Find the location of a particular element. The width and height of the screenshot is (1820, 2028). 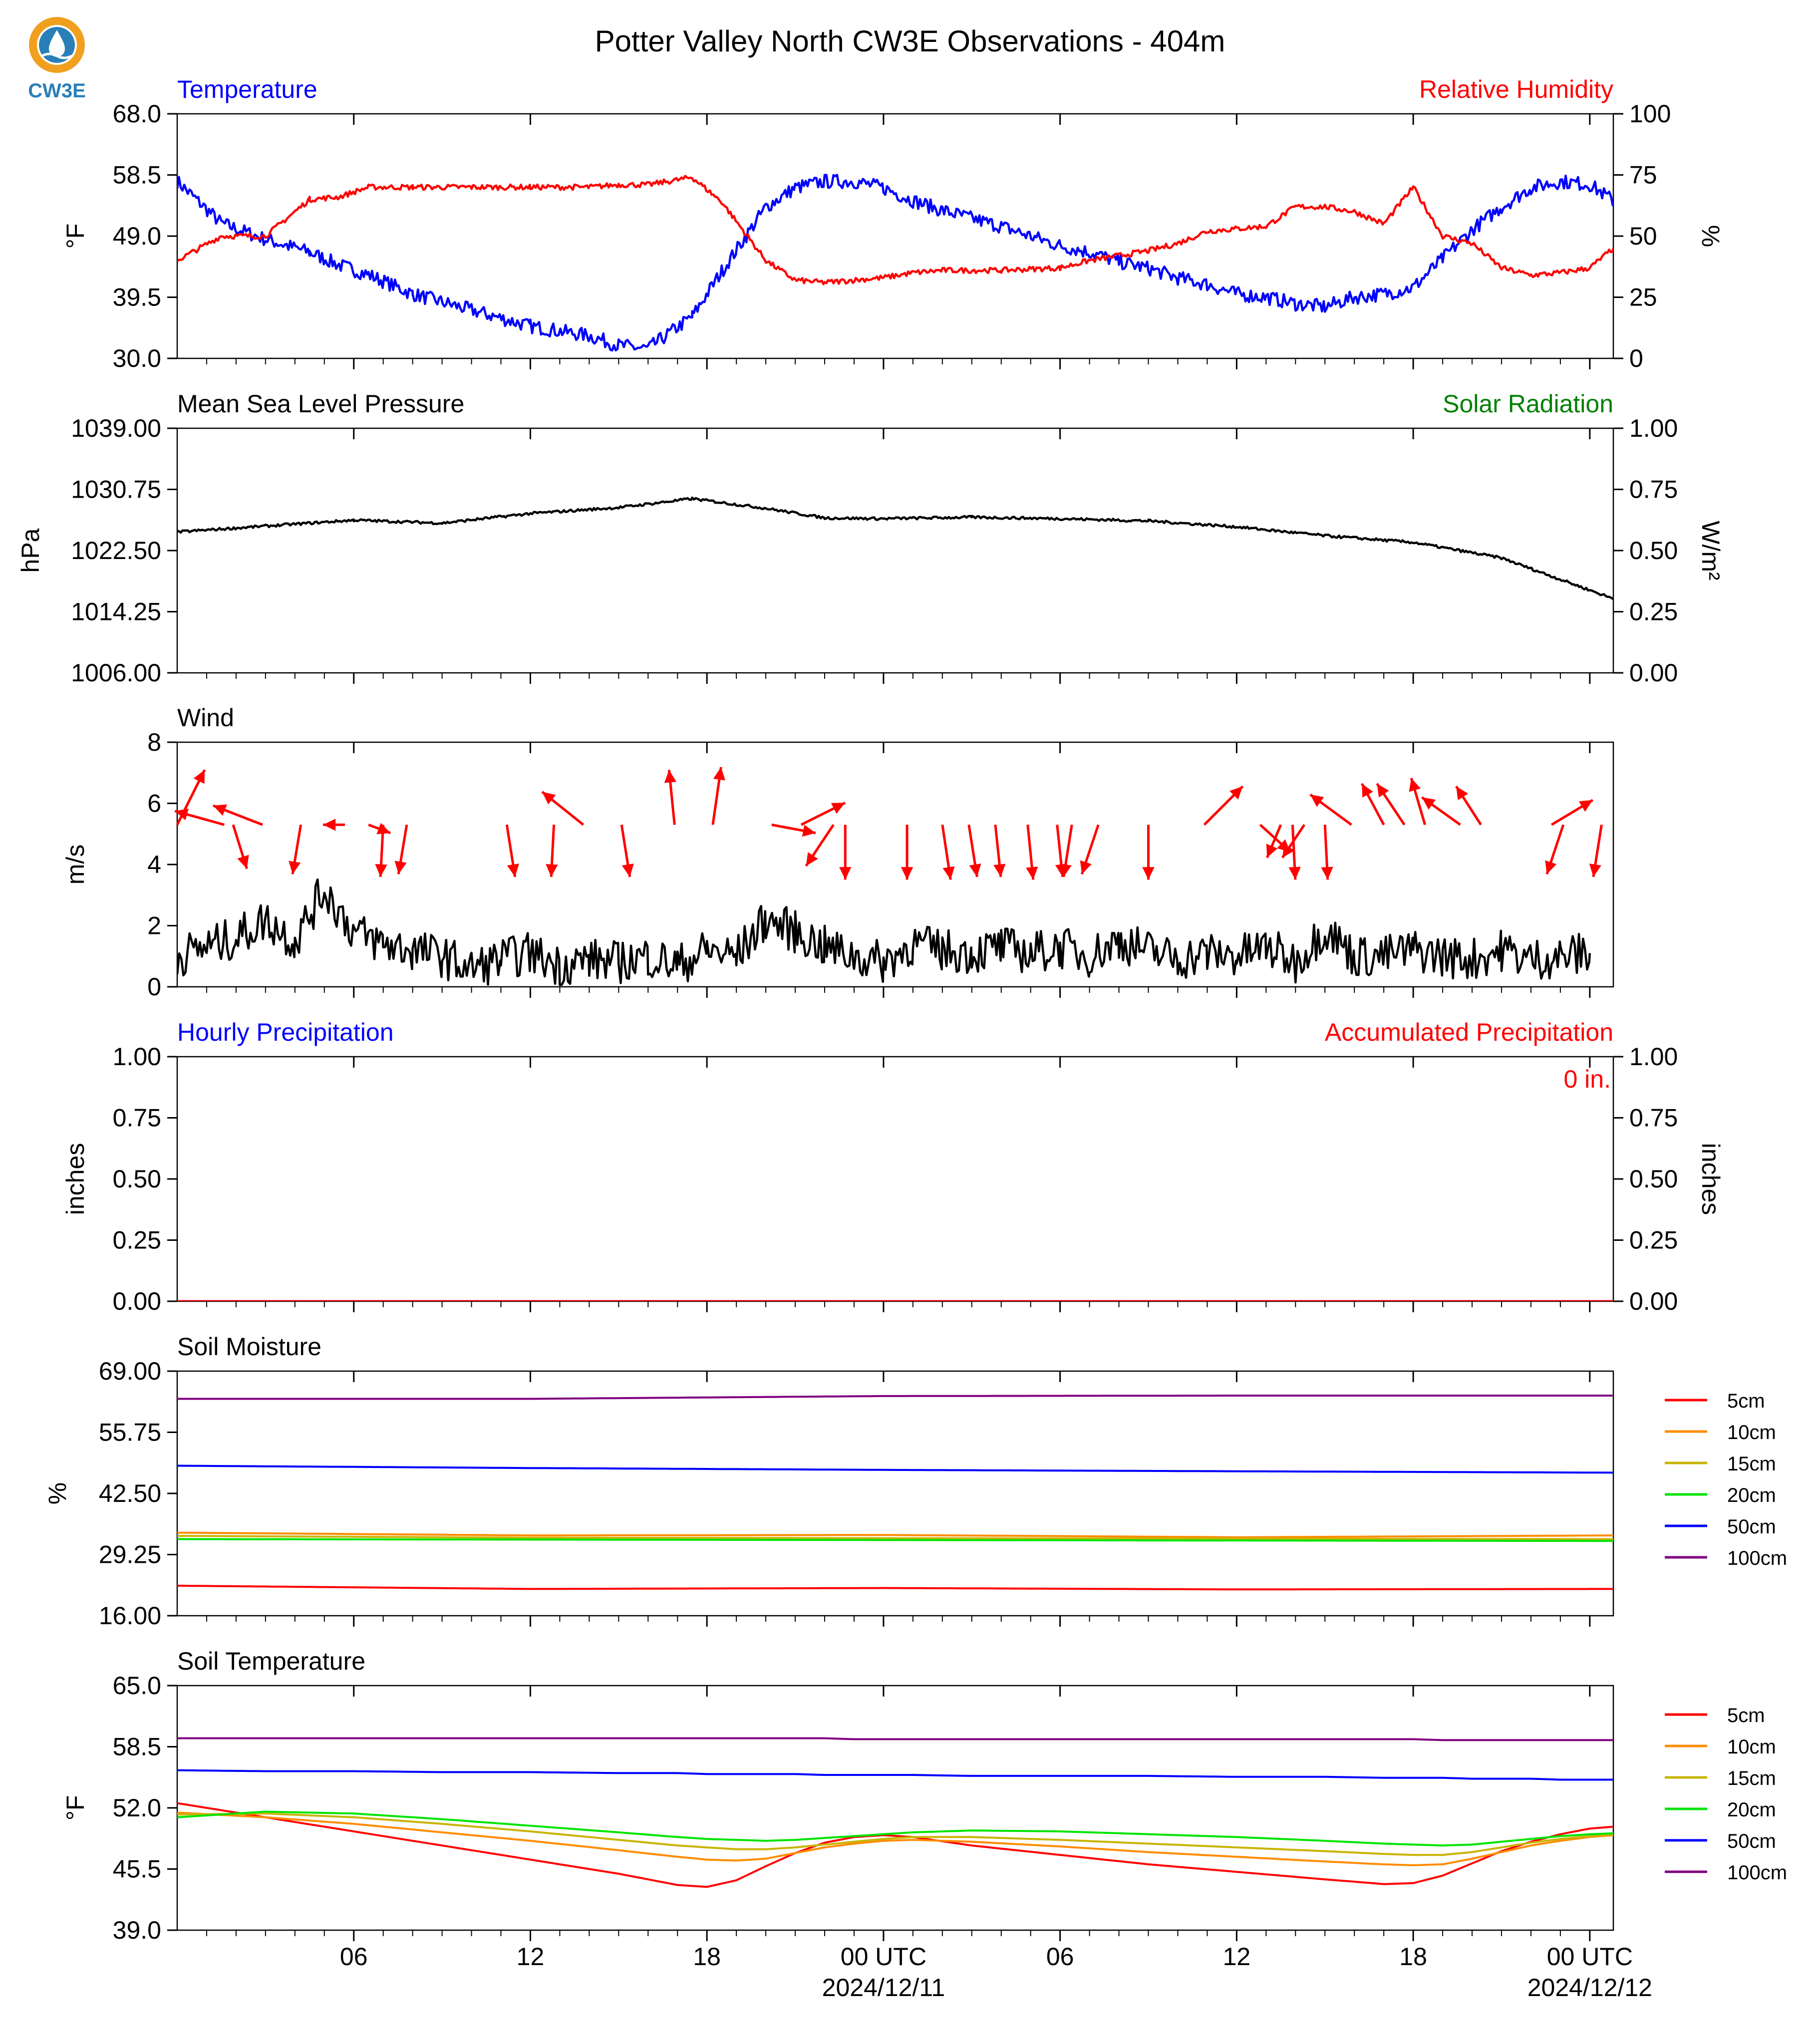

y-tick-label: 42.50 is located at coordinates (130, 1493).